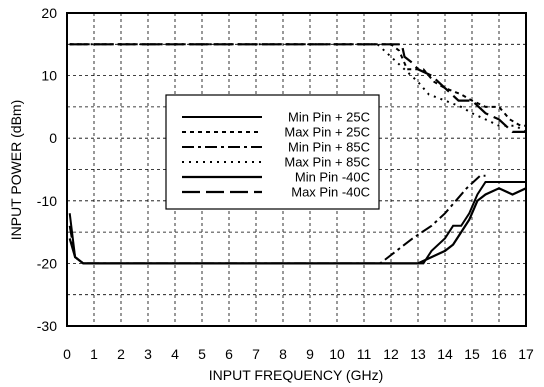  Describe the element at coordinates (327, 132) in the screenshot. I see `legend-label: Max Pin + 25C` at that location.